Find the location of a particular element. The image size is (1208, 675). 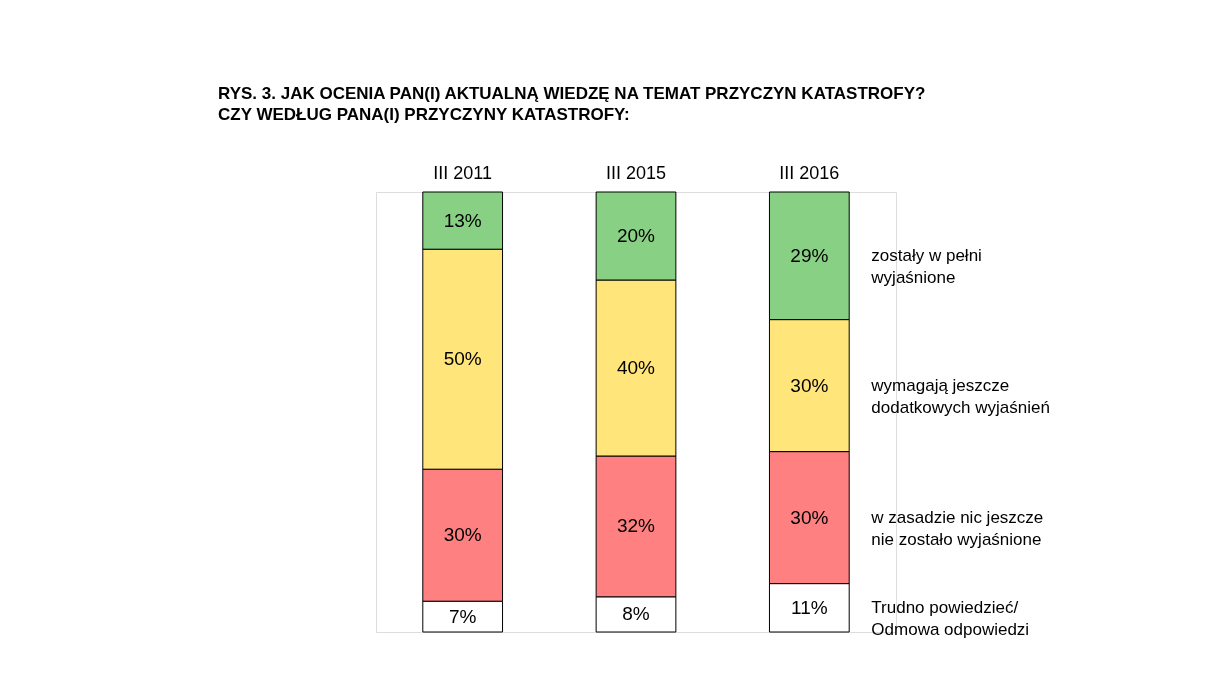

data-label: 29% is located at coordinates (809, 255).